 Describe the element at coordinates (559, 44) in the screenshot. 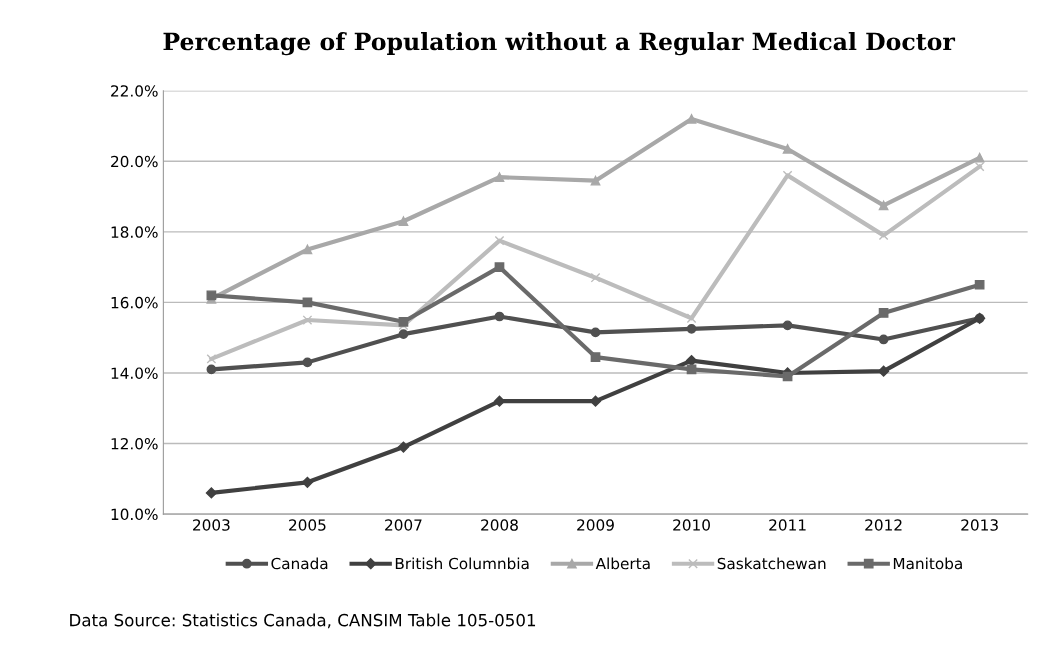

I see `chart-title: Percentage of Population without a Regular Medical Doctor` at that location.